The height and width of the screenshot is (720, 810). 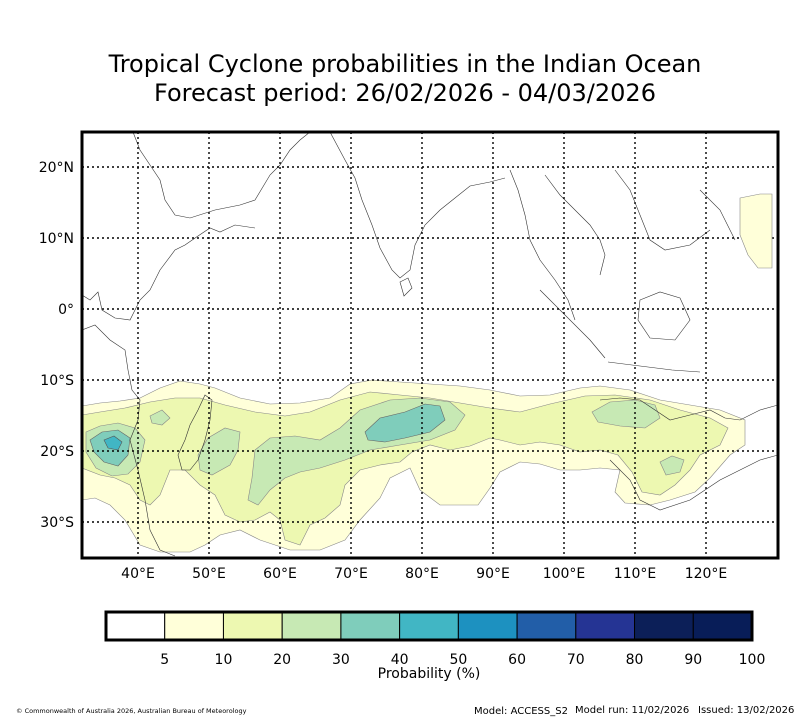 I want to click on issued-text: Issued: 13/02/2026, so click(x=746, y=710).